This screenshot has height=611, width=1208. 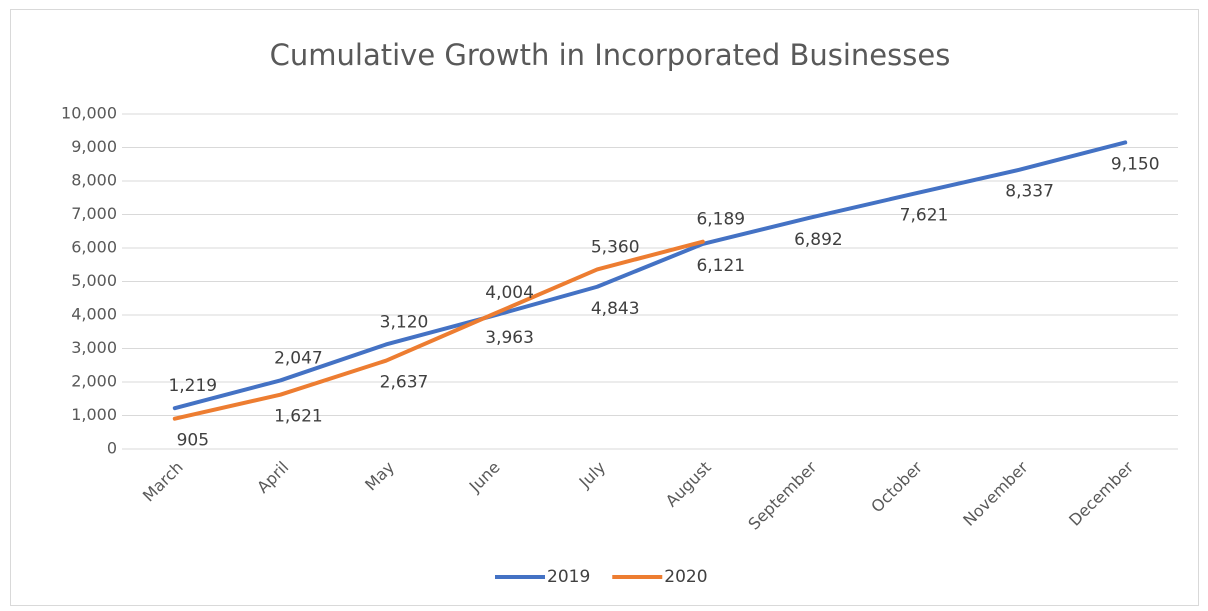 What do you see at coordinates (818, 240) in the screenshot?
I see `data-label: 6,892` at bounding box center [818, 240].